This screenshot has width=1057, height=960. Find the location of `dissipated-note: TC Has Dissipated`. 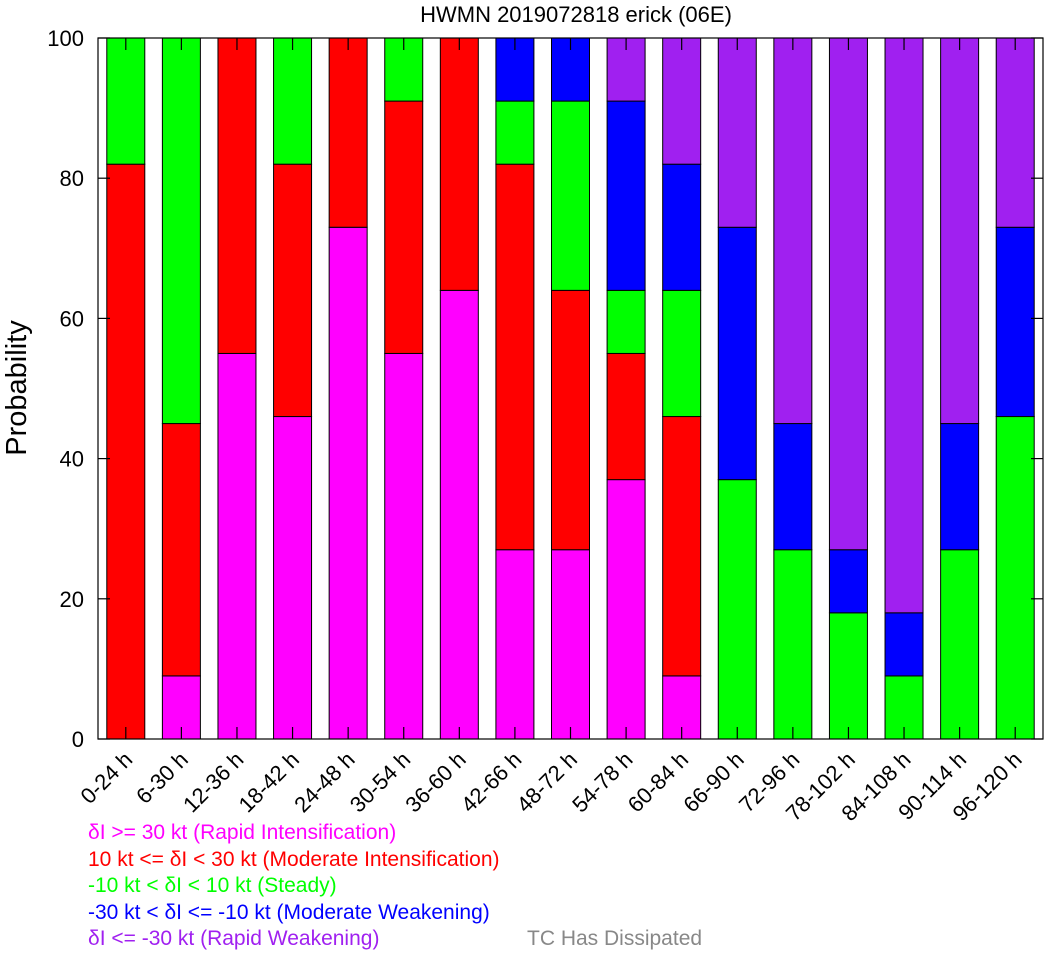

dissipated-note: TC Has Dissipated is located at coordinates (615, 938).